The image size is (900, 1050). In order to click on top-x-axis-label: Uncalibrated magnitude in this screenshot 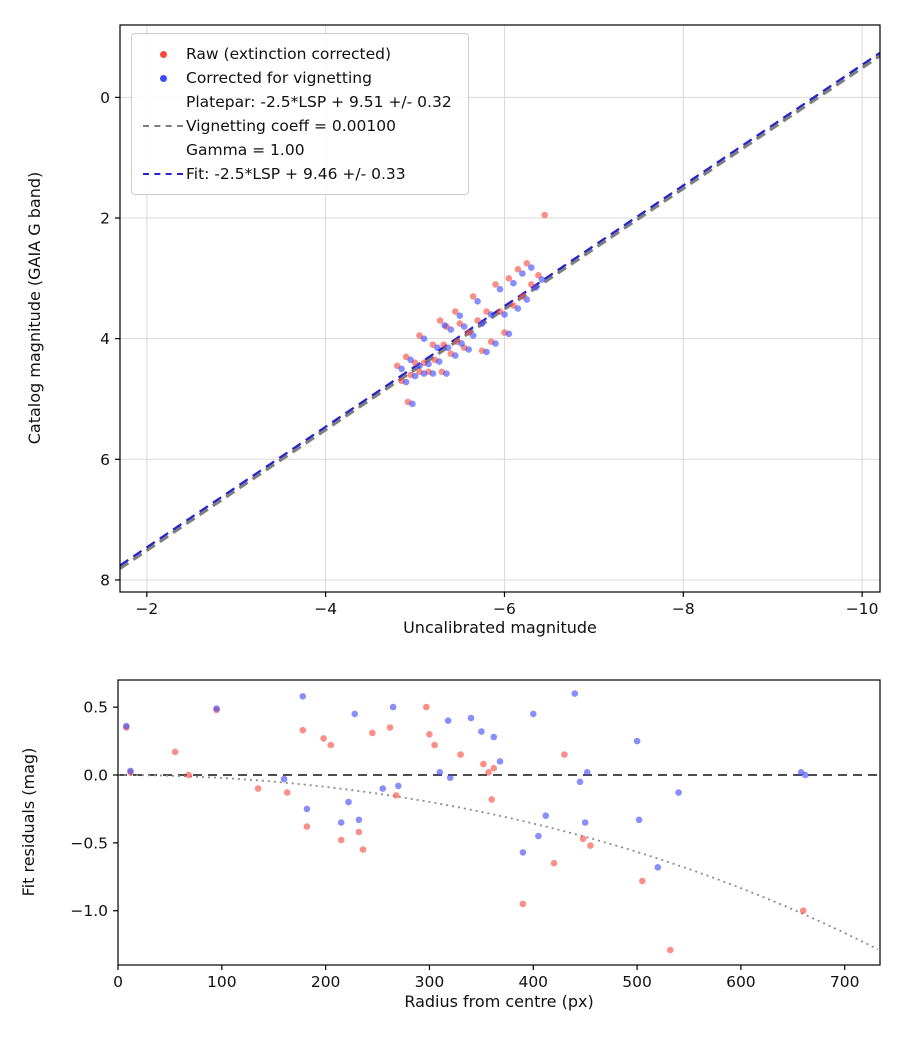, I will do `click(500, 627)`.